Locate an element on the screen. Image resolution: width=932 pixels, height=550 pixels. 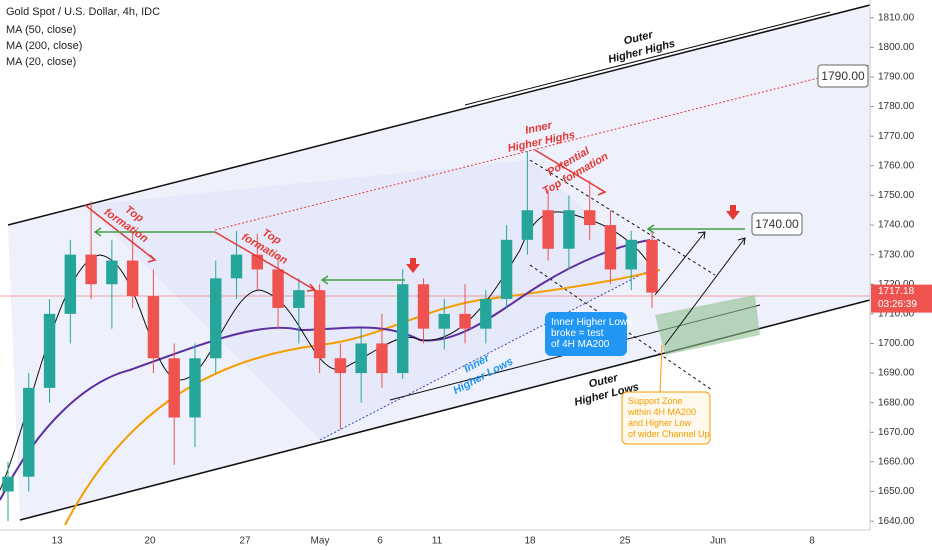
y-tick-label: 1810.00 is located at coordinates (896, 17).